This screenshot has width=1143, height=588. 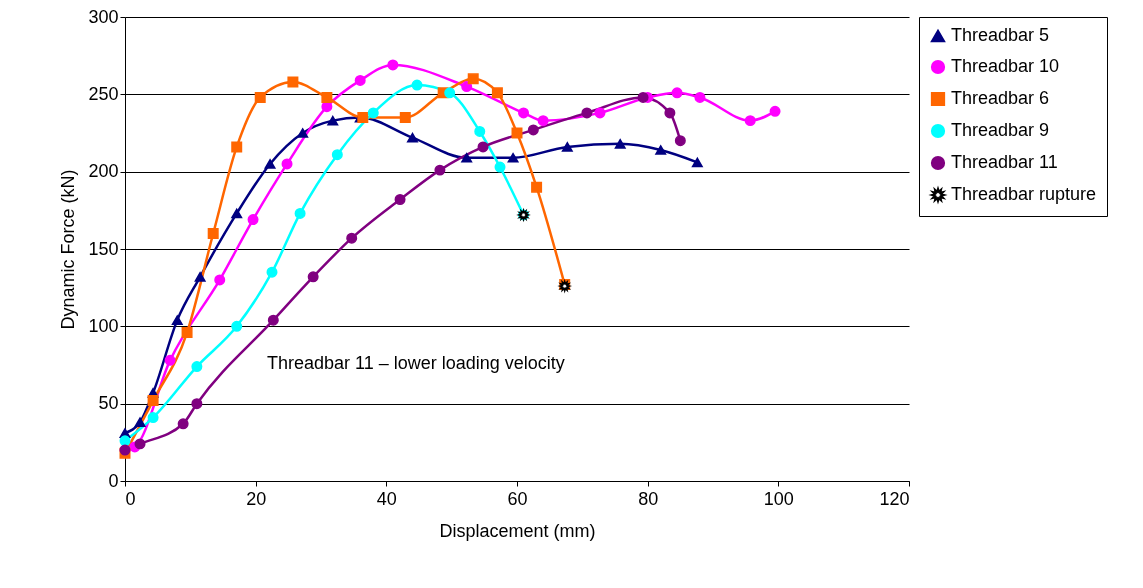 I want to click on x-tick-label: 0, so click(x=130, y=498).